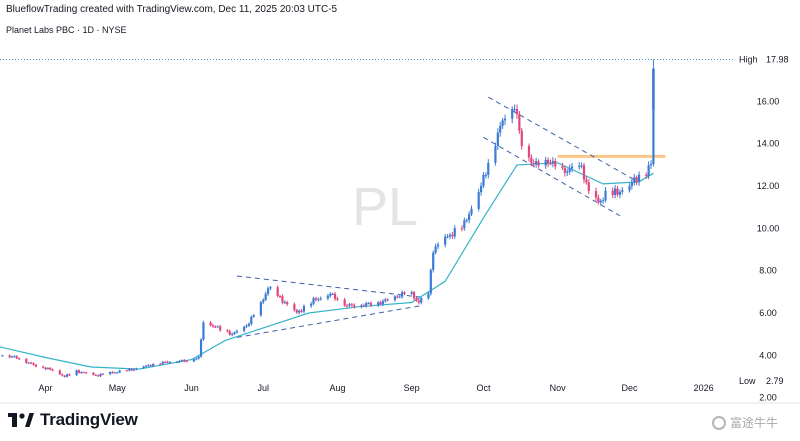  What do you see at coordinates (768, 313) in the screenshot?
I see `y-tick-label: 6.00` at bounding box center [768, 313].